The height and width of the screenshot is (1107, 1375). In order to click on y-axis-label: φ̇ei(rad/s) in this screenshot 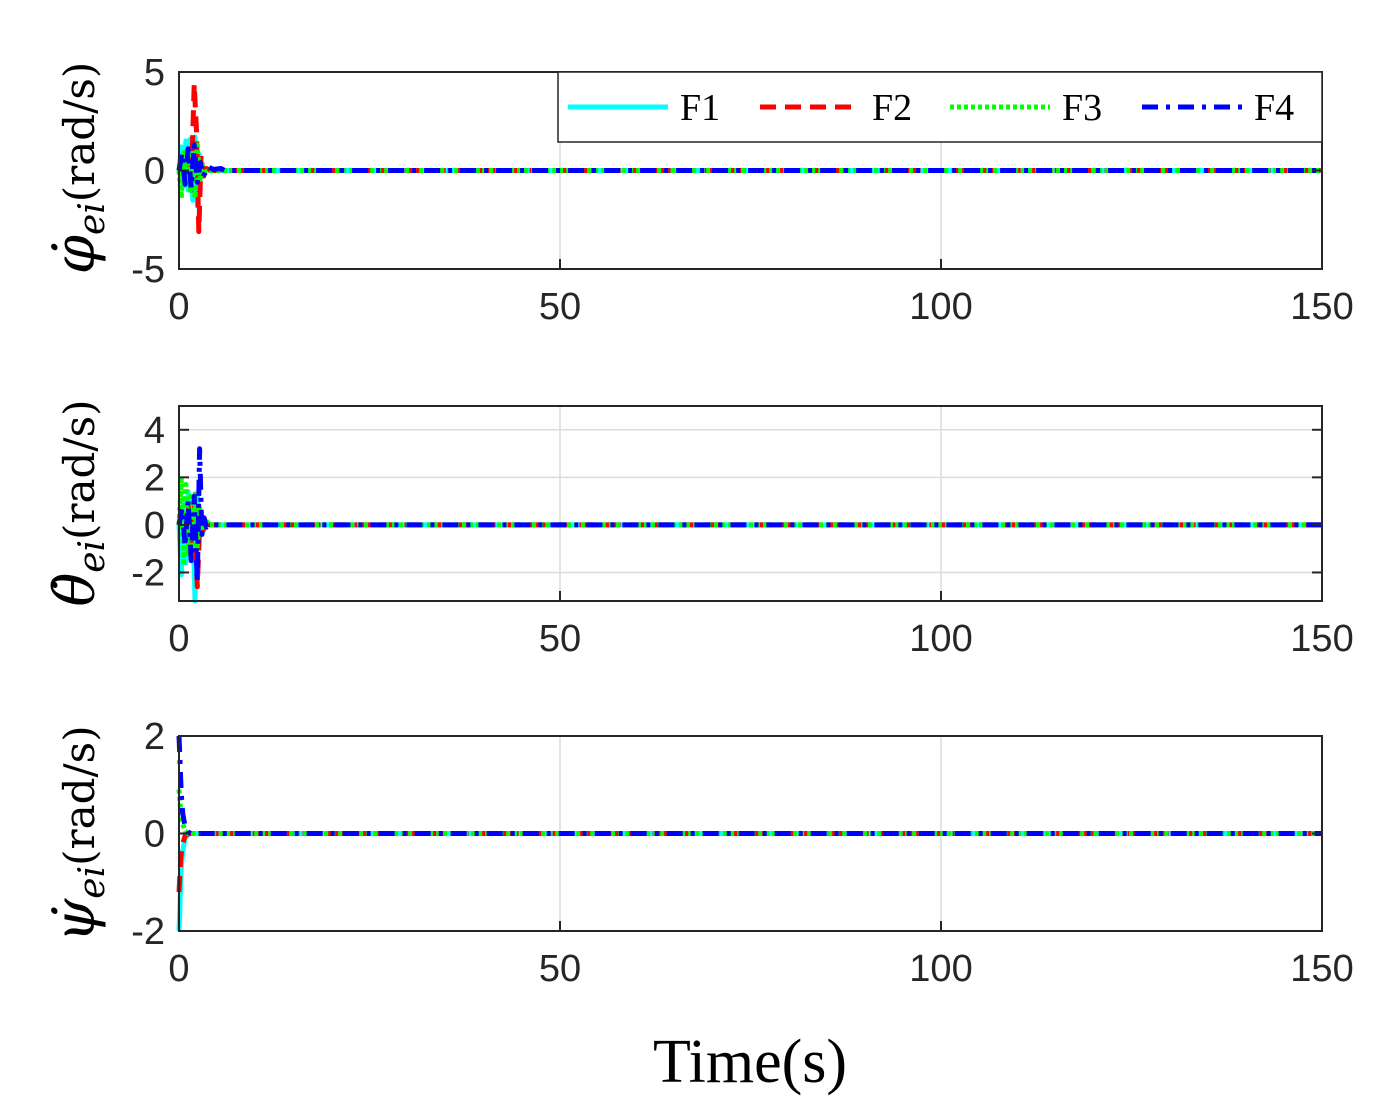, I will do `click(78, 168)`.